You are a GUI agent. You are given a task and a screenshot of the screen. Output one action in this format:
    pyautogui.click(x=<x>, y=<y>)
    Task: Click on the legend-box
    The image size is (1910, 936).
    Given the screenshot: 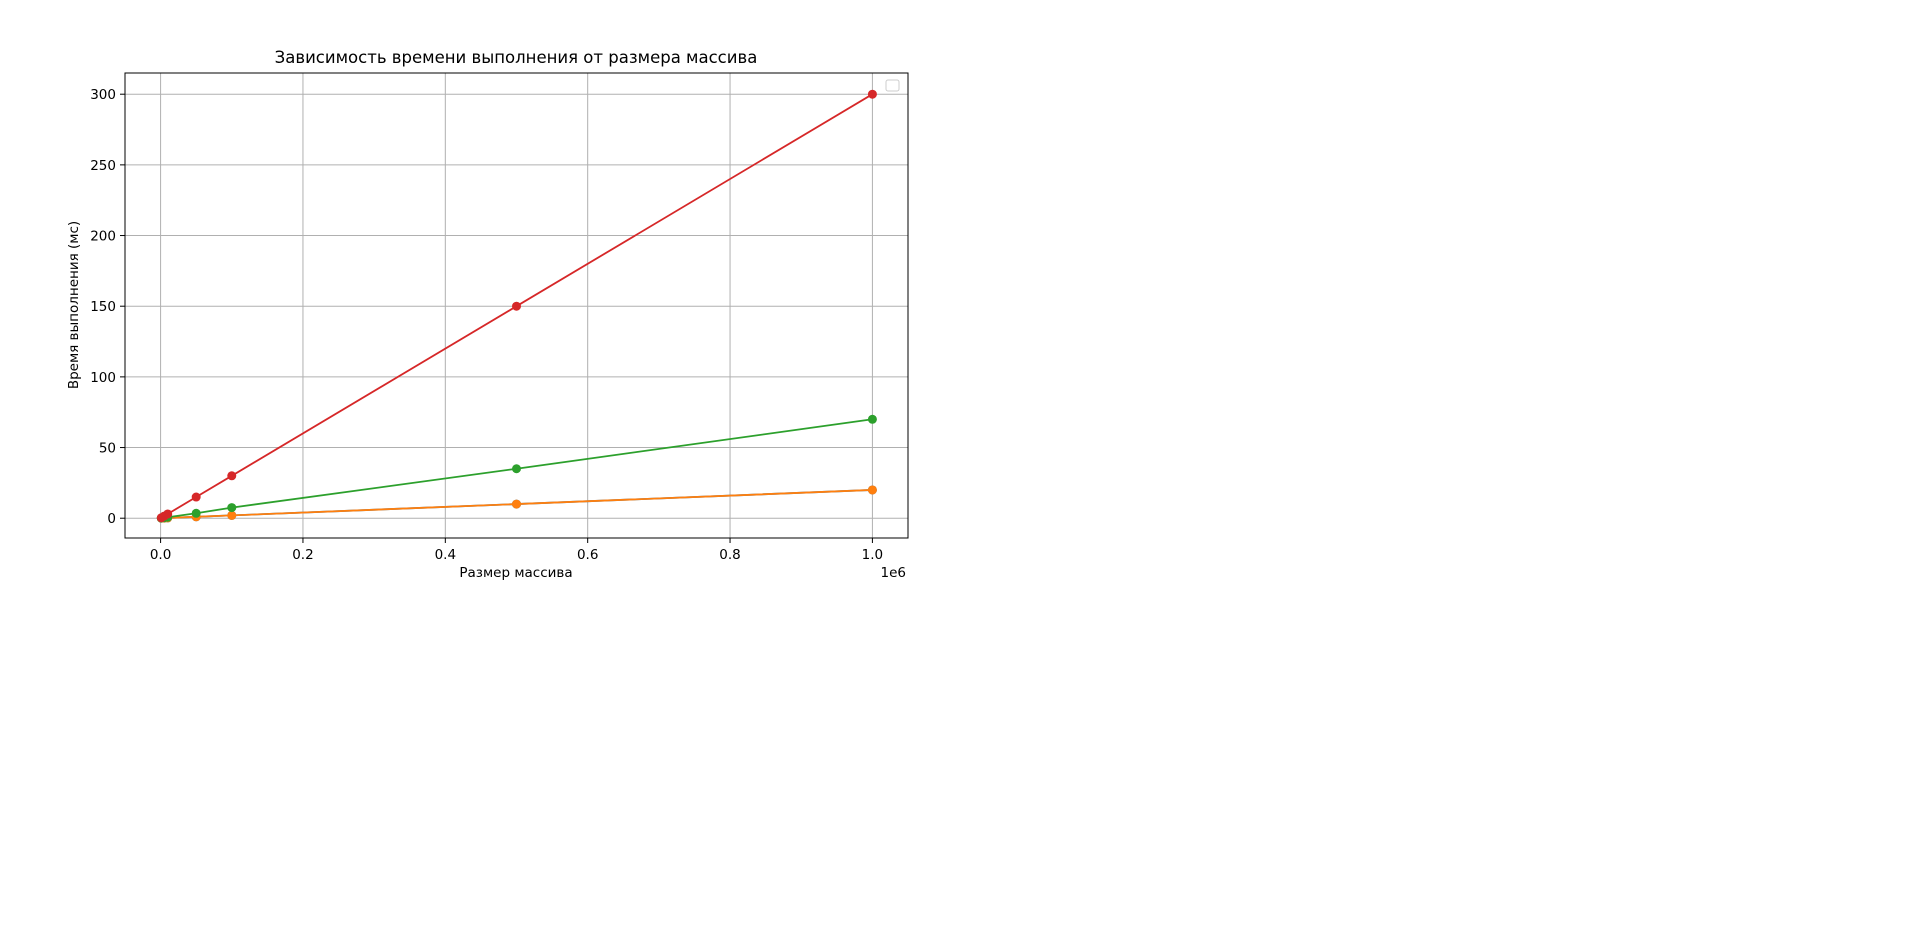 What is the action you would take?
    pyautogui.click(x=892, y=85)
    